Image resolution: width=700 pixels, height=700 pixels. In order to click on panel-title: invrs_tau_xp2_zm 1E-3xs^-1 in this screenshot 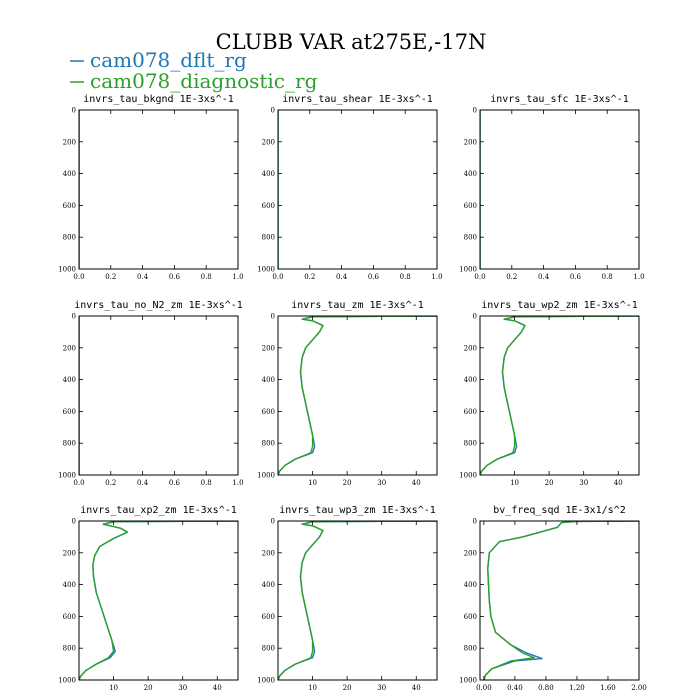, I will do `click(158, 510)`.